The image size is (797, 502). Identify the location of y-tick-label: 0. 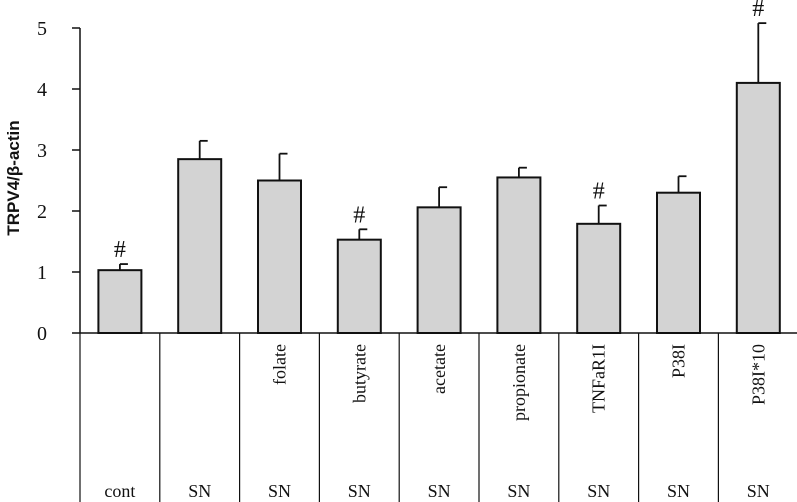
(42, 334).